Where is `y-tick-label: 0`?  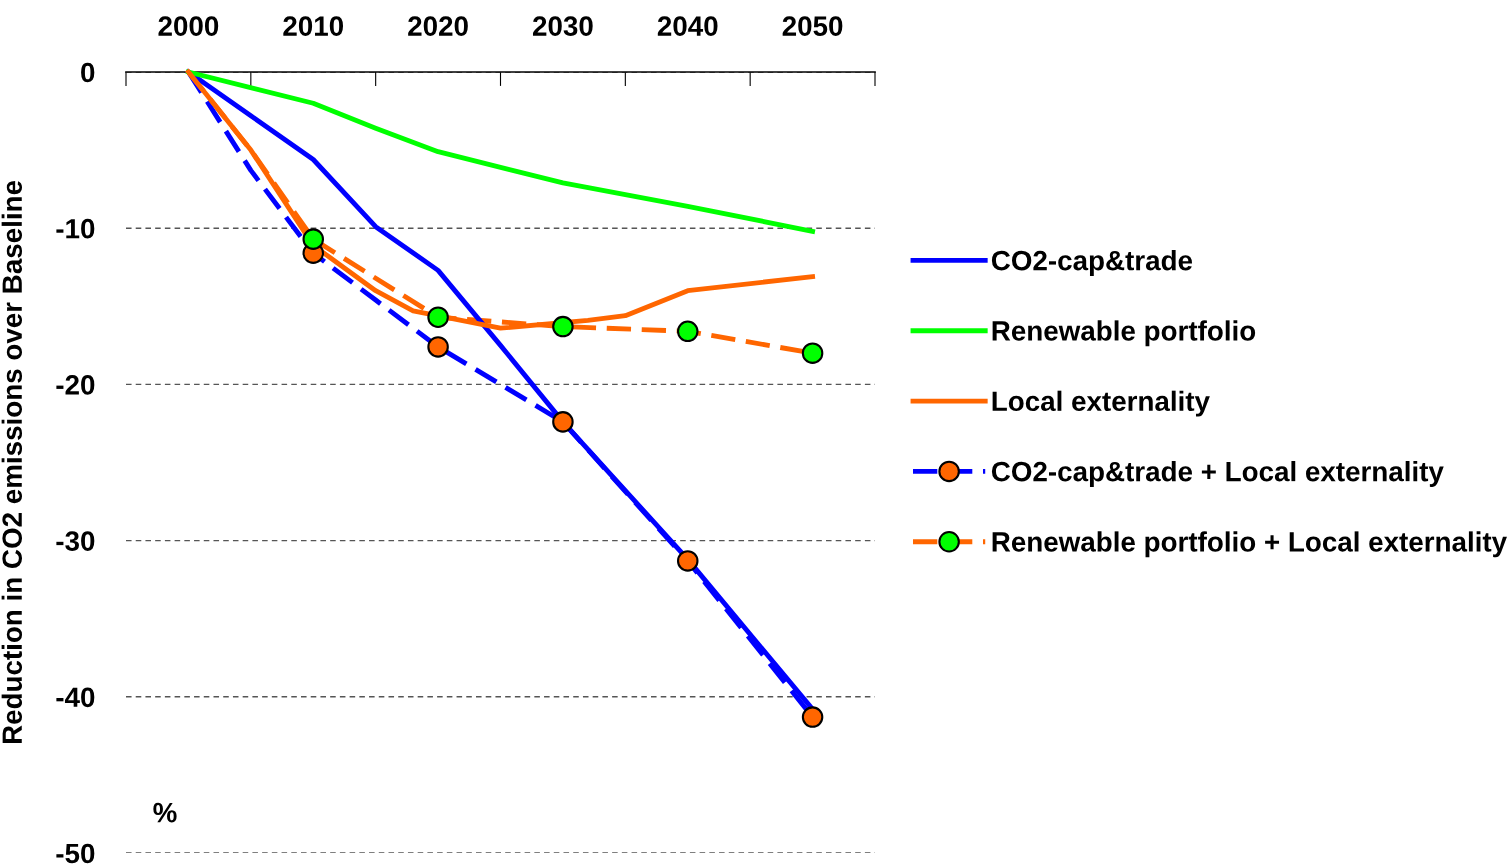
y-tick-label: 0 is located at coordinates (88, 72).